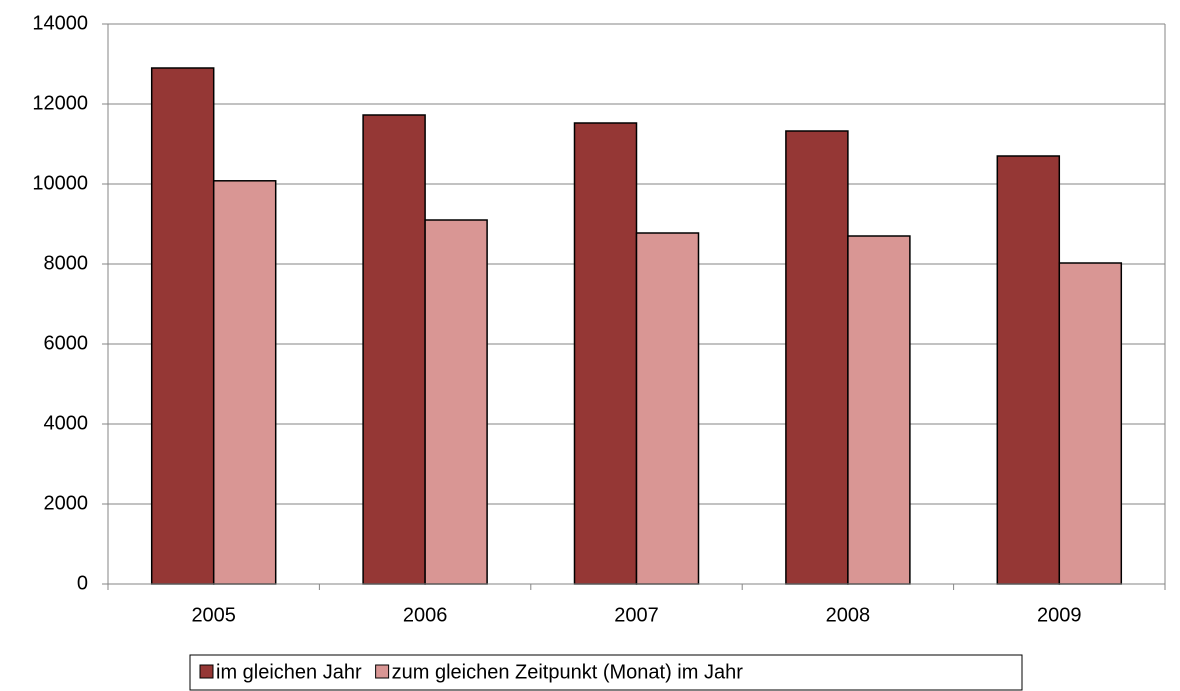  What do you see at coordinates (66, 503) in the screenshot?
I see `y-tick-label: 2000` at bounding box center [66, 503].